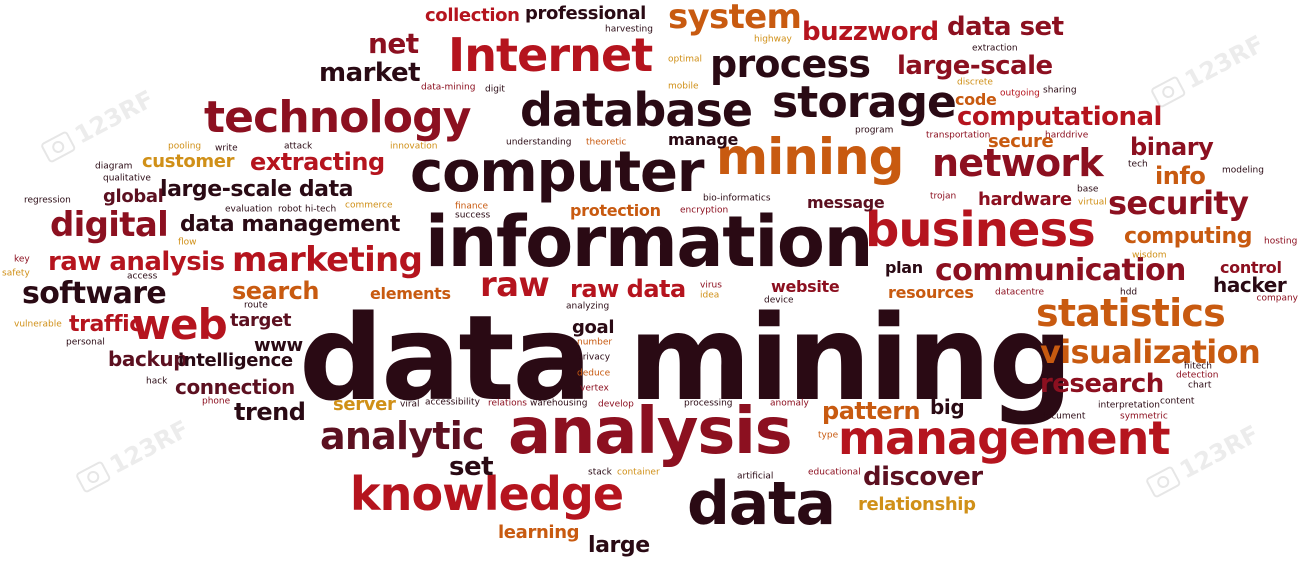 This screenshot has height=564, width=1300. What do you see at coordinates (38, 324) in the screenshot?
I see `word-vulnerable: vulnerable` at bounding box center [38, 324].